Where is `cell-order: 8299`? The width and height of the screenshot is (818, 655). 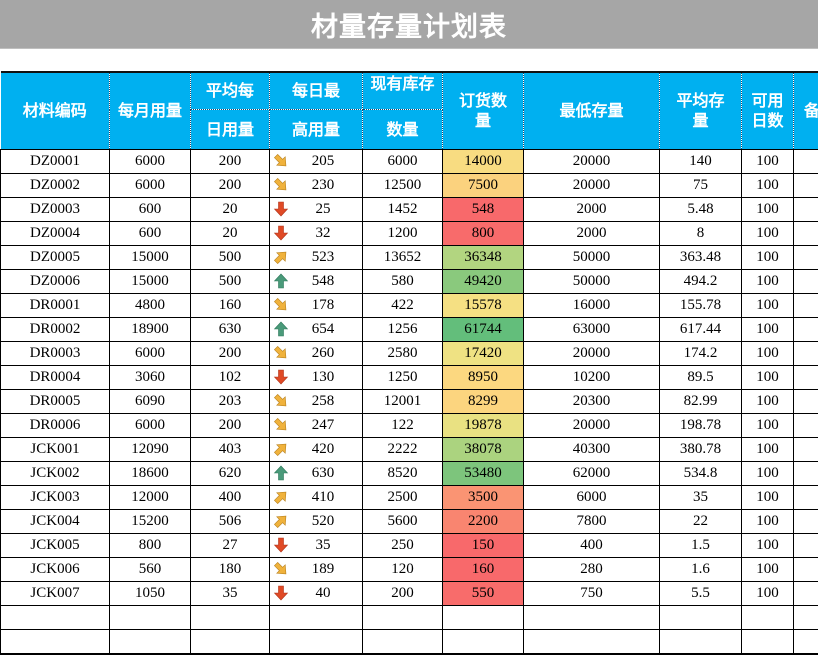
cell-order: 8299 is located at coordinates (483, 401).